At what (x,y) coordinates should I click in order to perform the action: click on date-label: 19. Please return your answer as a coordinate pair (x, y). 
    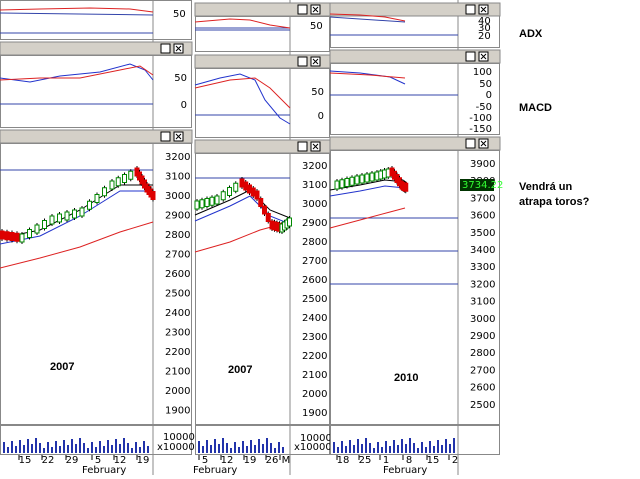
    Looking at the image, I should click on (143, 460).